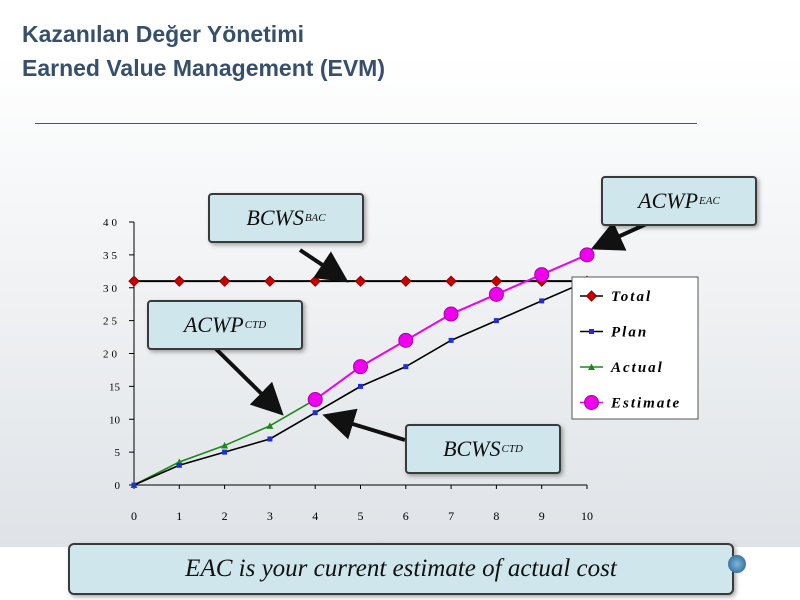  I want to click on x-tick-label: 8, so click(496, 516).